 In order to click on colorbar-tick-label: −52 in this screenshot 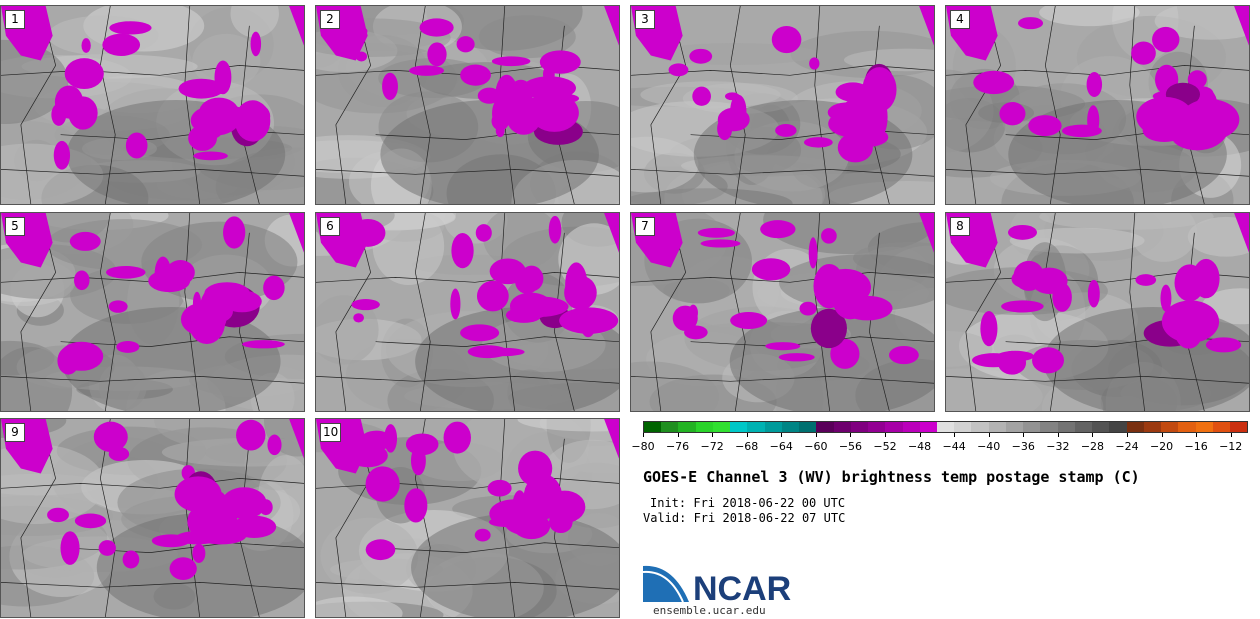, I will do `click(885, 446)`.